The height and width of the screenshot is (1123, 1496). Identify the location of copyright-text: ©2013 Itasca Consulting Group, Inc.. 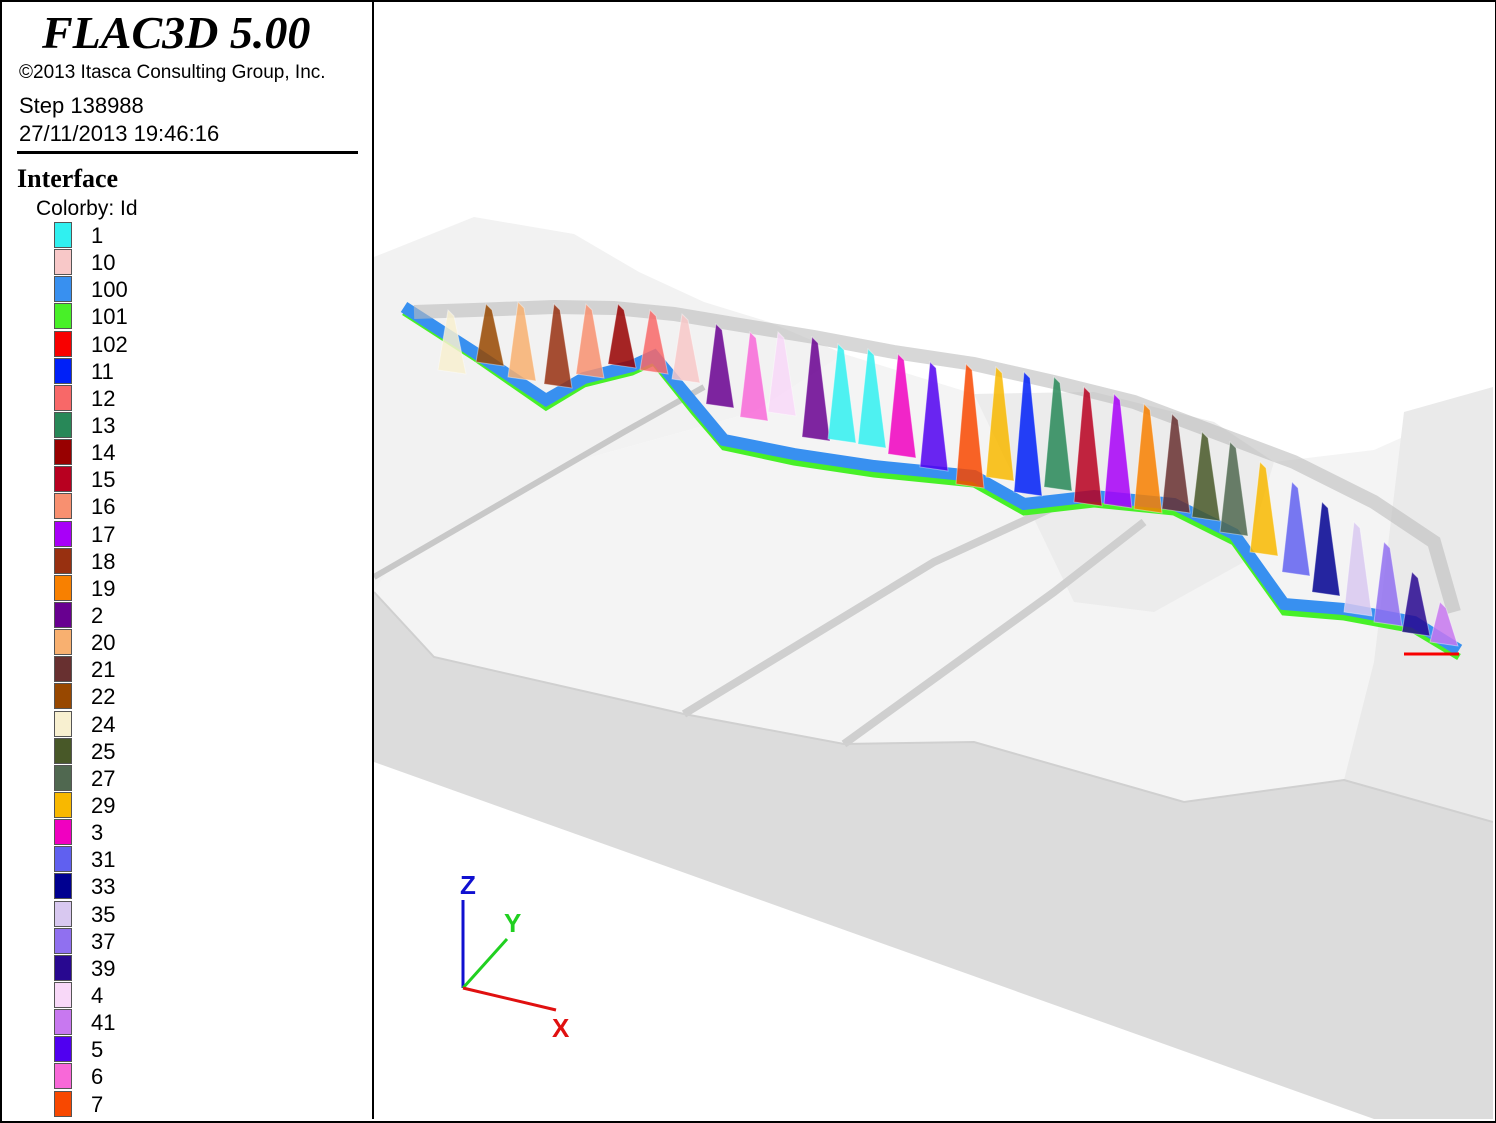
(172, 72).